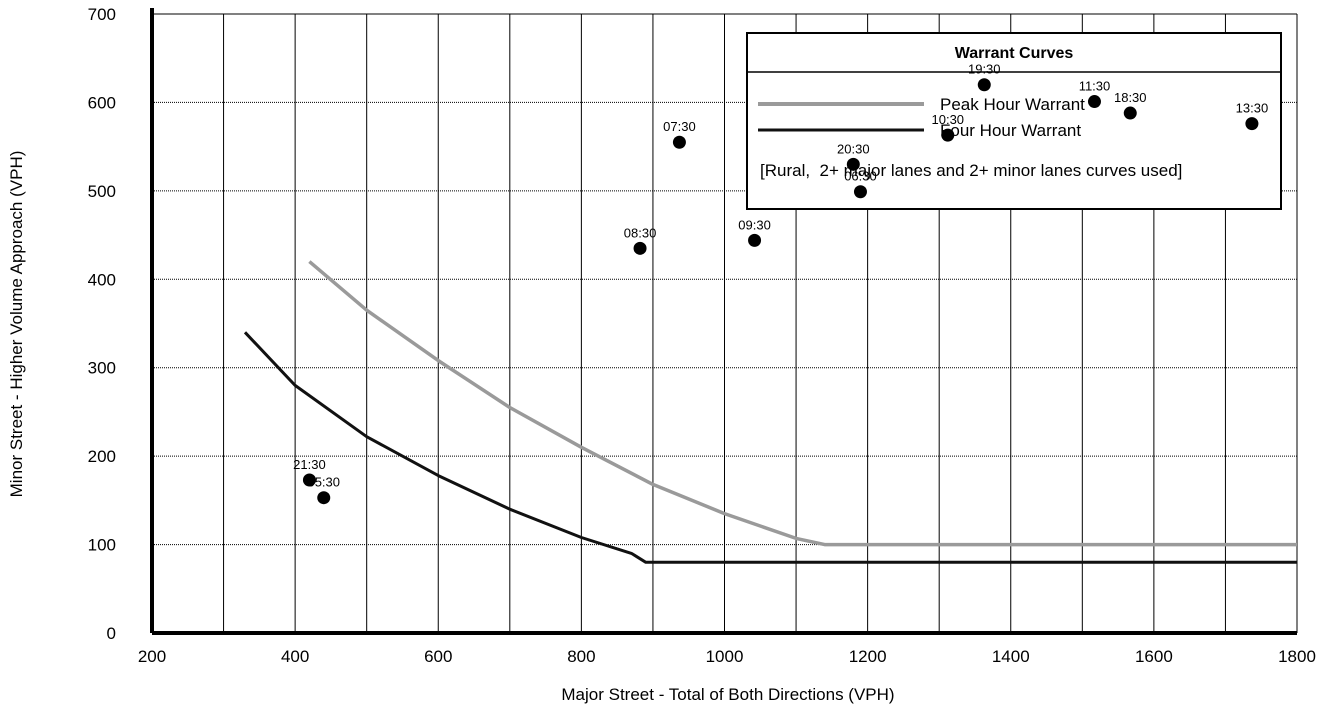  Describe the element at coordinates (102, 456) in the screenshot. I see `y-tick-label: 200` at that location.